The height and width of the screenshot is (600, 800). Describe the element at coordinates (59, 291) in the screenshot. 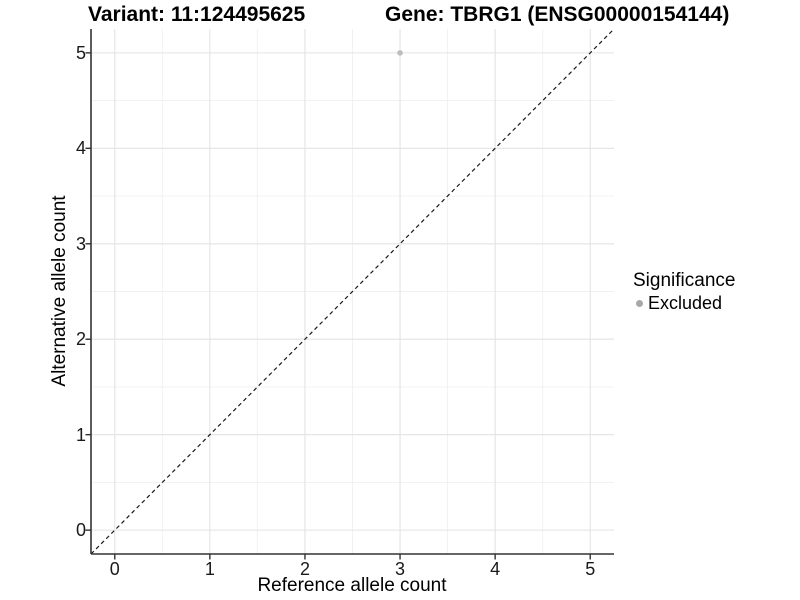

I see `y-axis-title: Alternative allele count` at that location.